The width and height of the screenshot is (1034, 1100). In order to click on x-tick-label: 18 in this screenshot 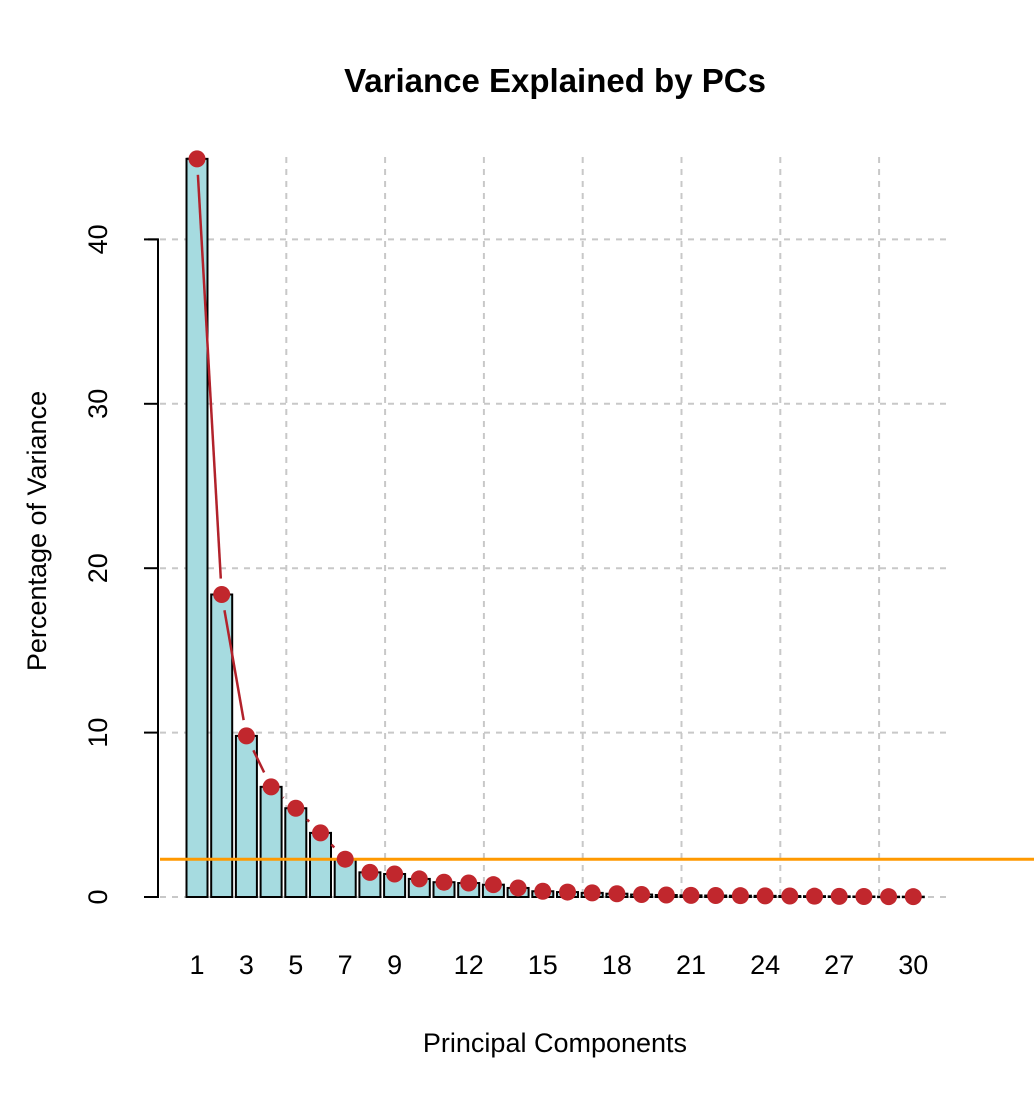, I will do `click(617, 965)`.